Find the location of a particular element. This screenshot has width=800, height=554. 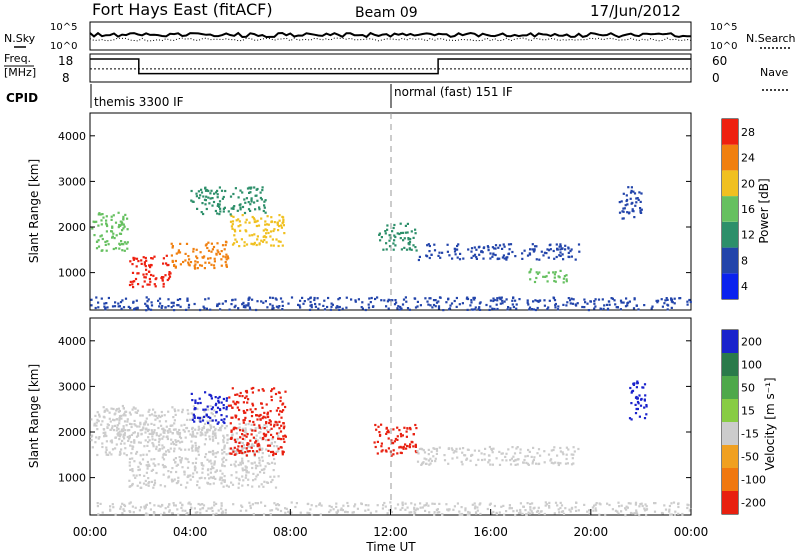

y-tick-label: 3000 is located at coordinates (72, 386).